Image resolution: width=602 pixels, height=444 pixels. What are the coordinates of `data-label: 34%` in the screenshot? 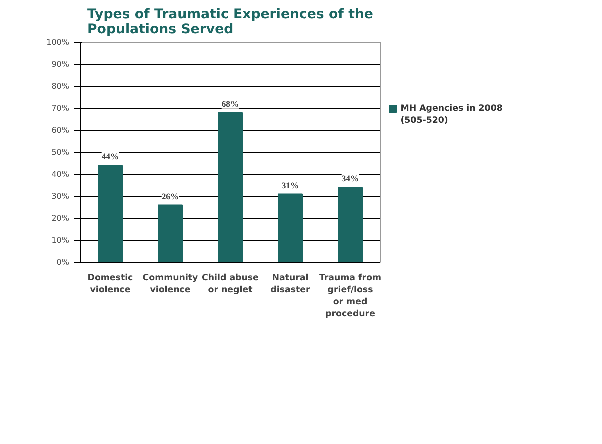 It's located at (351, 179).